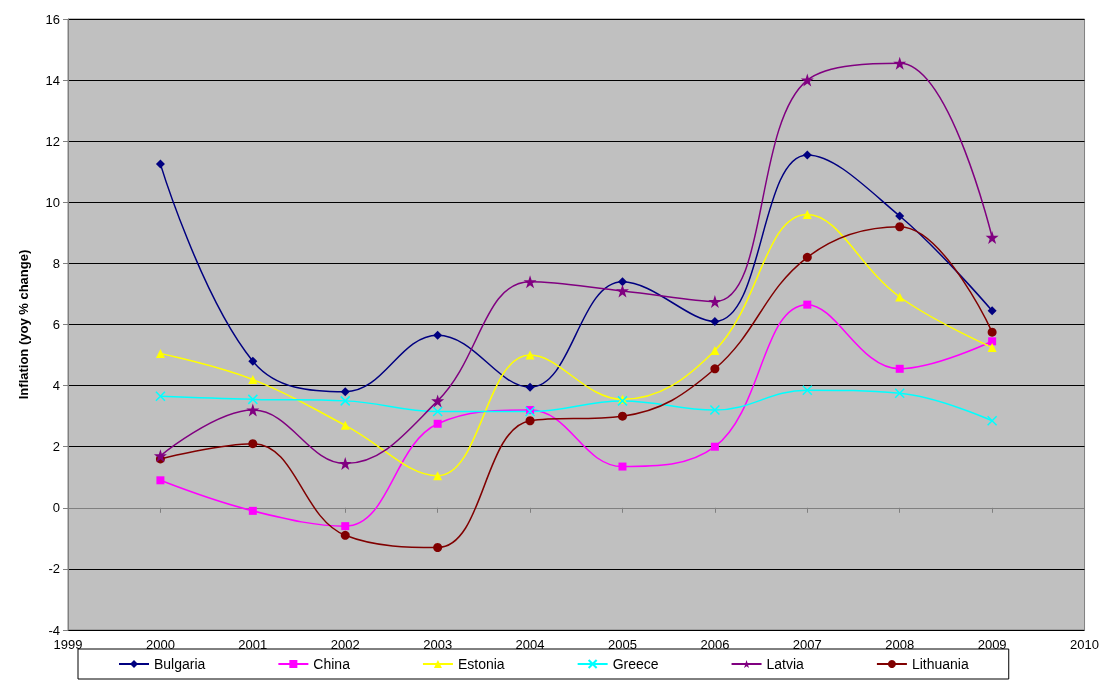 The height and width of the screenshot is (691, 1110). Describe the element at coordinates (715, 644) in the screenshot. I see `x-tick-label: 2006` at that location.